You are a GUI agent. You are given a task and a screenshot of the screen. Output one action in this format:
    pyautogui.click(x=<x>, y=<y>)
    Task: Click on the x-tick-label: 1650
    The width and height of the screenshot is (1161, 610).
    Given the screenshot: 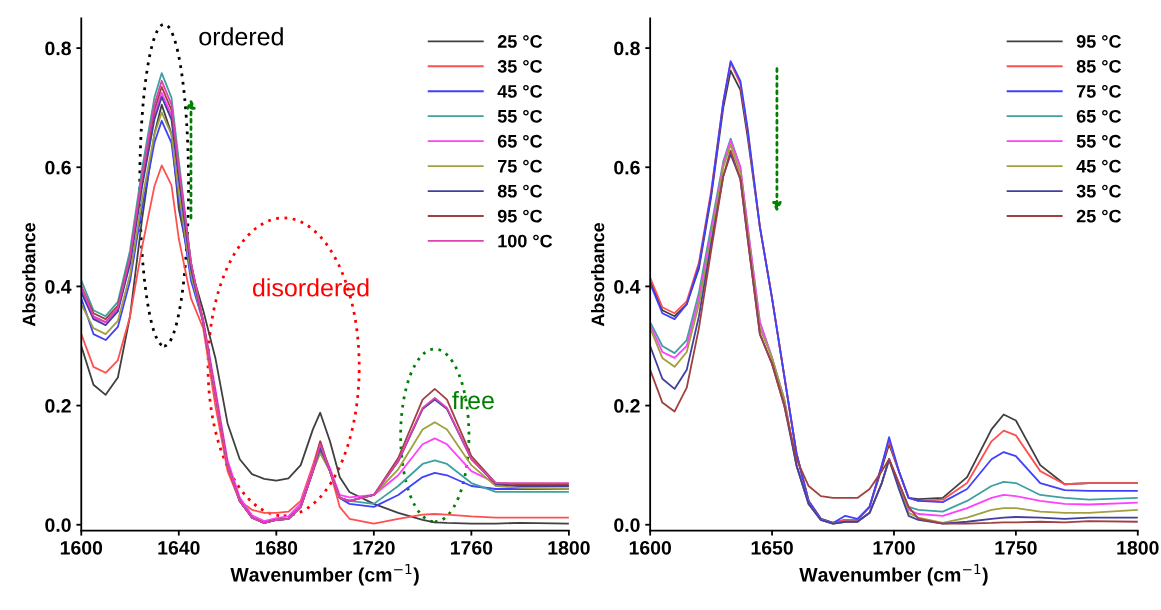 What is the action you would take?
    pyautogui.click(x=772, y=547)
    